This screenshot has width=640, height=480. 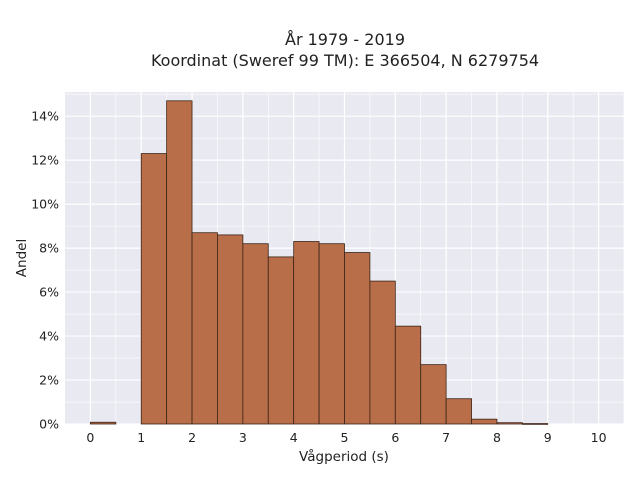 I want to click on x-tick-label: 5, so click(x=345, y=437).